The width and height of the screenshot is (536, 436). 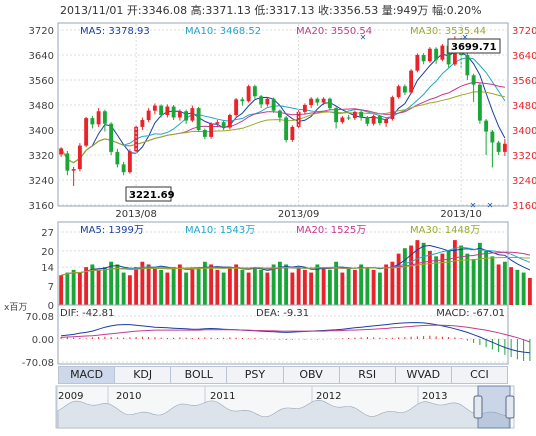 I want to click on timeline-right-handle, so click(x=510, y=407).